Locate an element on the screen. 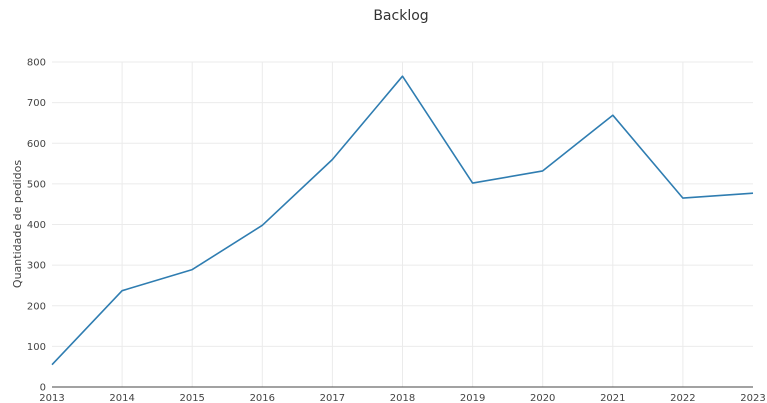  x-tick-label: 2016 is located at coordinates (262, 398).